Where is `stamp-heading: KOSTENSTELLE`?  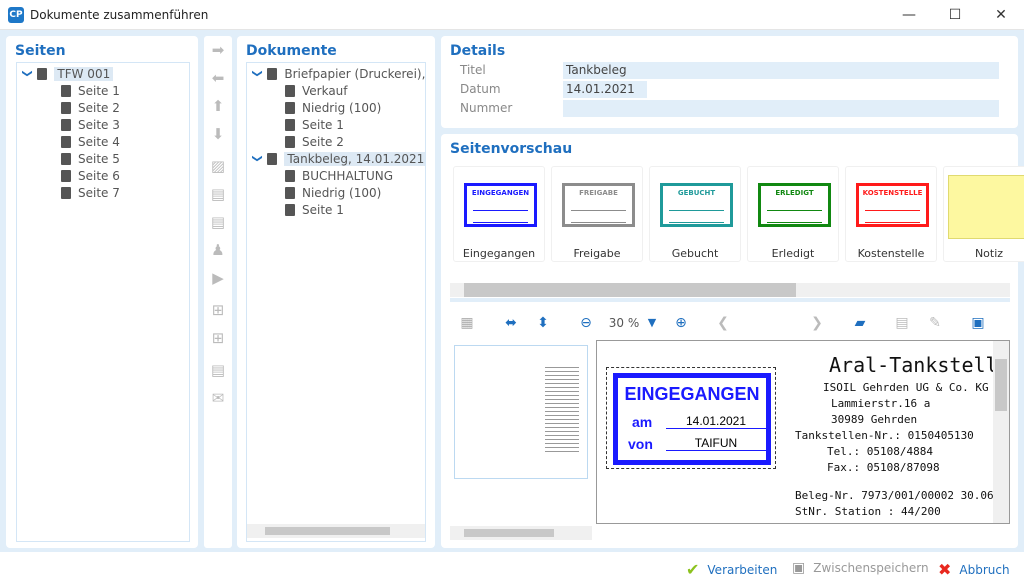 stamp-heading: KOSTENSTELLE is located at coordinates (892, 193).